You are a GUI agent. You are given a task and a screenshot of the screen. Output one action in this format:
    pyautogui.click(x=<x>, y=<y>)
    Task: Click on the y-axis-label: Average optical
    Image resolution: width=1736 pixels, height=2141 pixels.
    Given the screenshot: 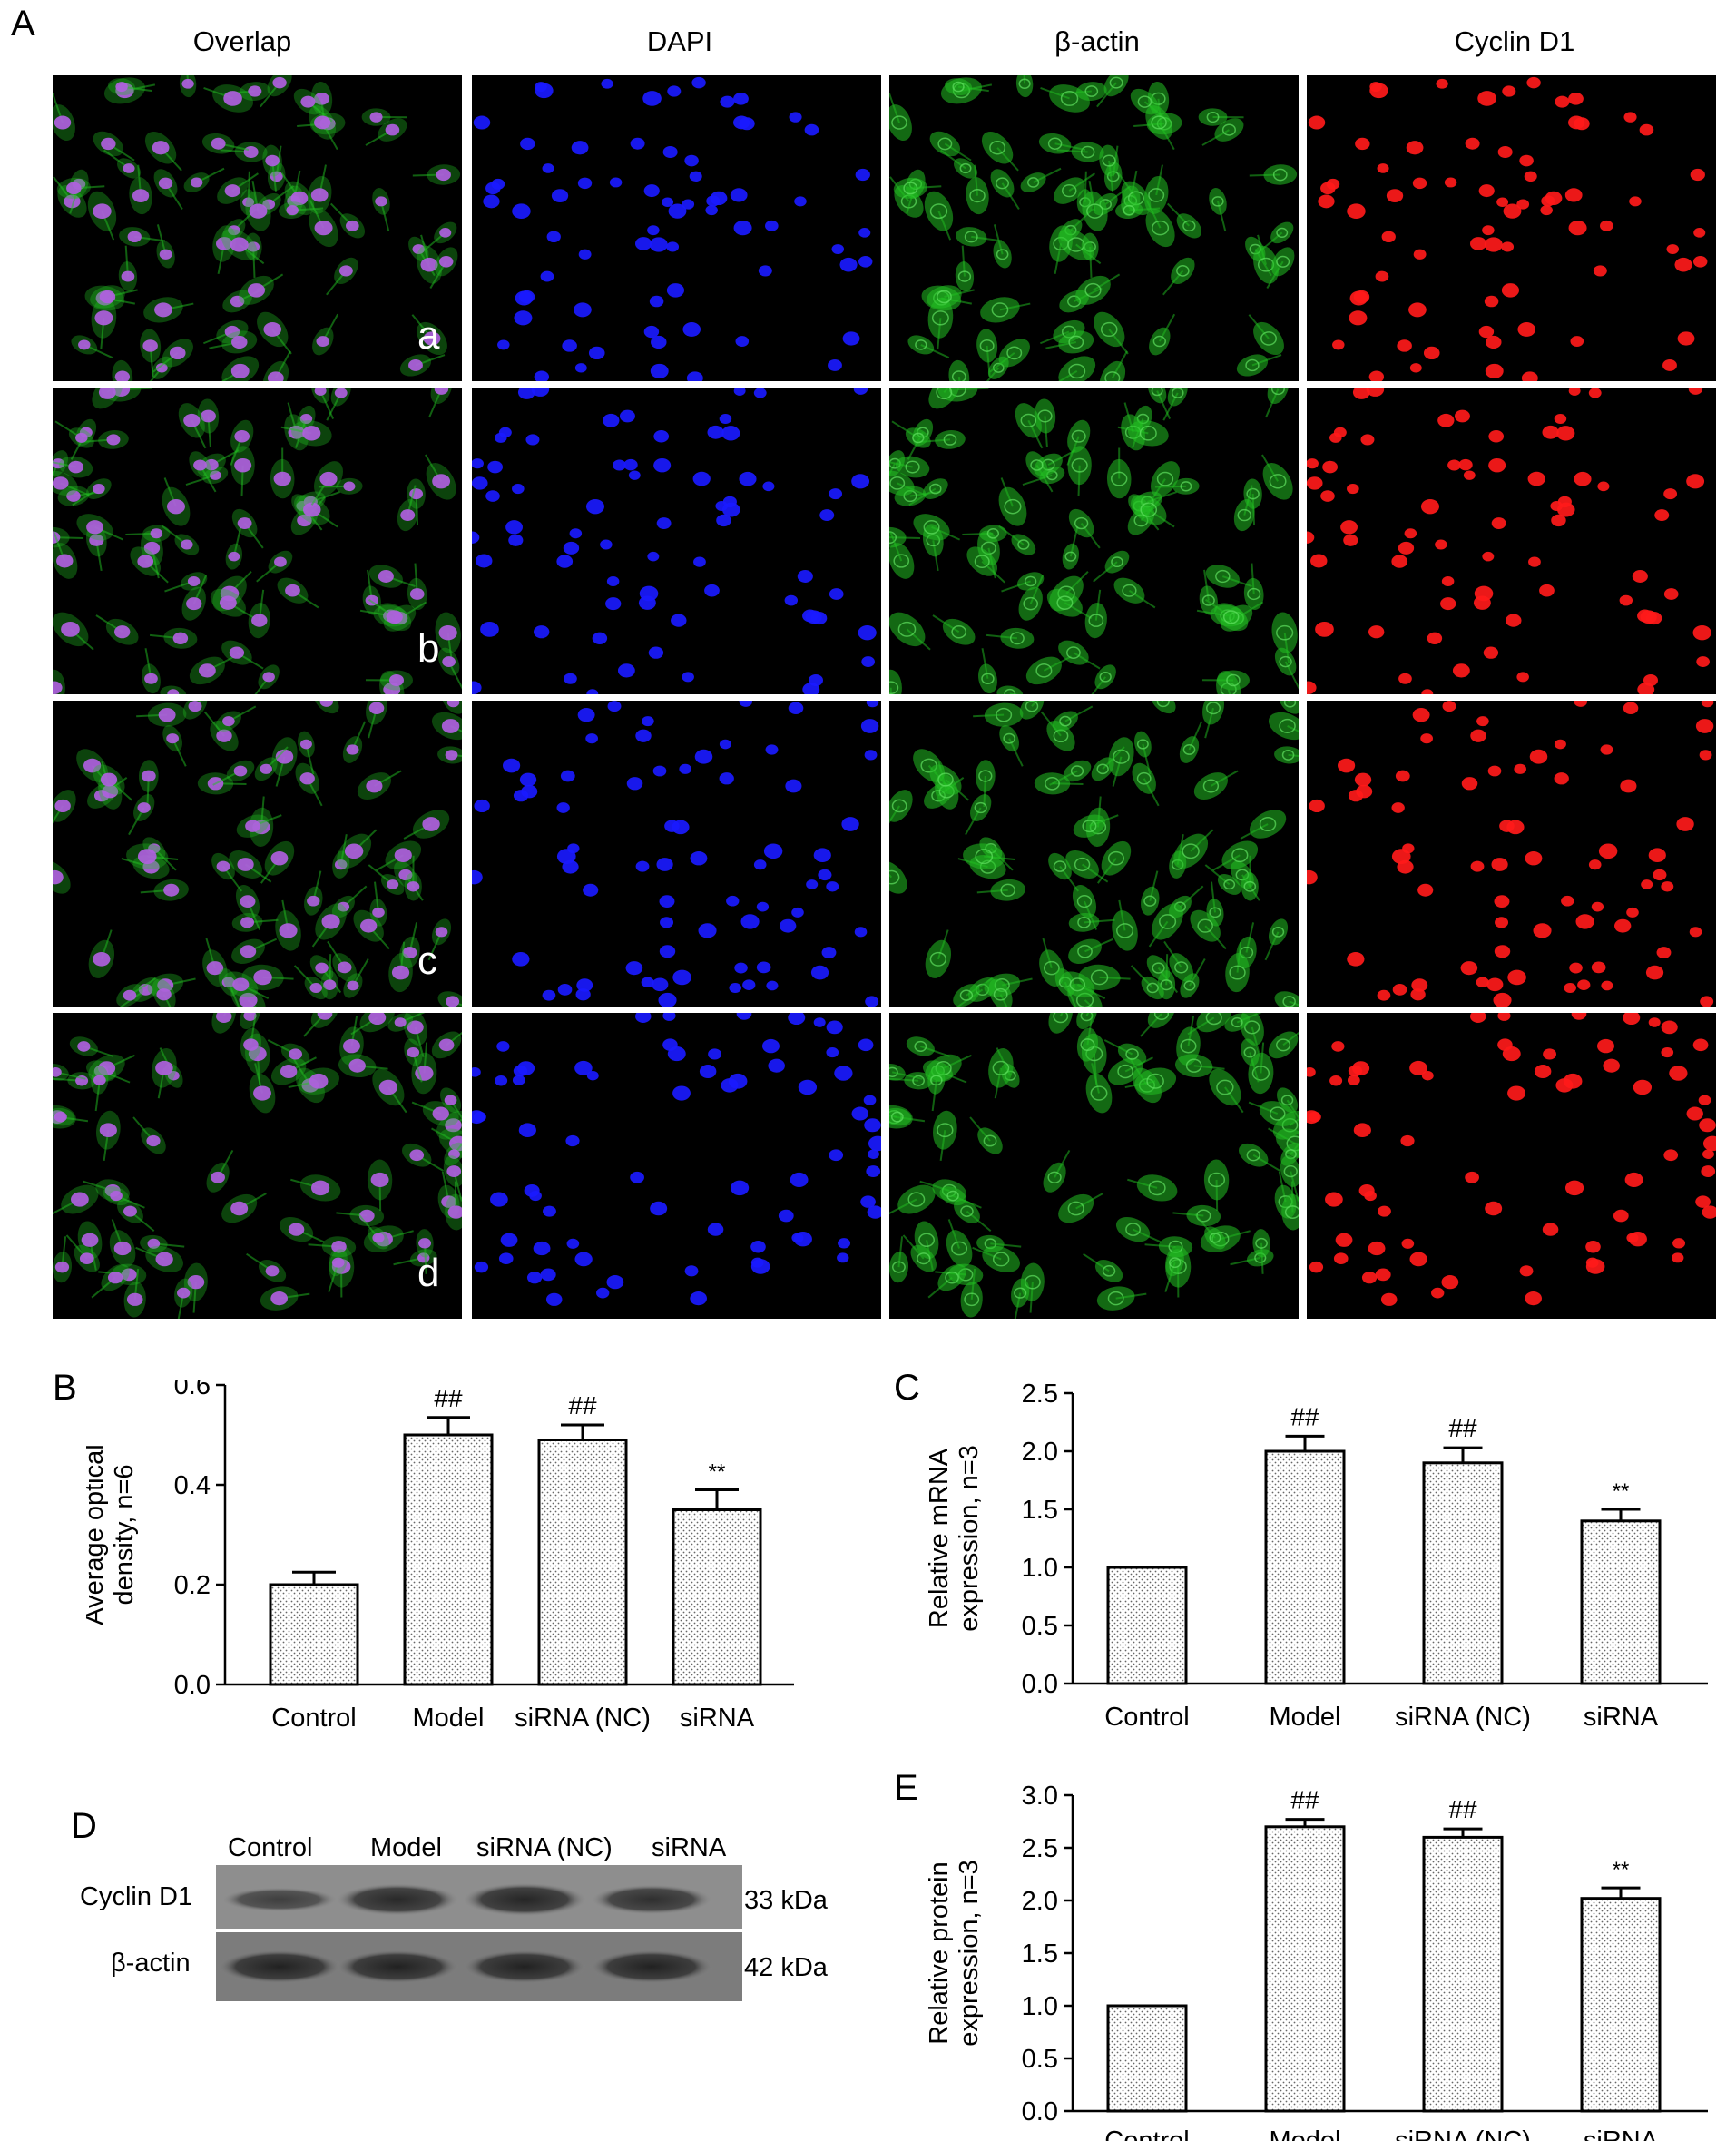 What is the action you would take?
    pyautogui.click(x=97, y=1534)
    